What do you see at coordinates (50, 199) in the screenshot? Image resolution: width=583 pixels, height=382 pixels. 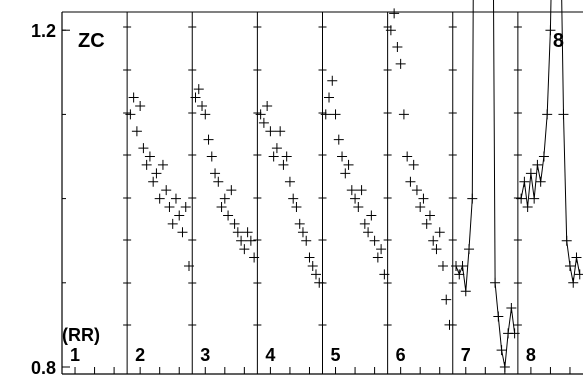 I see `y-axis: 0.81.21.62.02.4` at bounding box center [50, 199].